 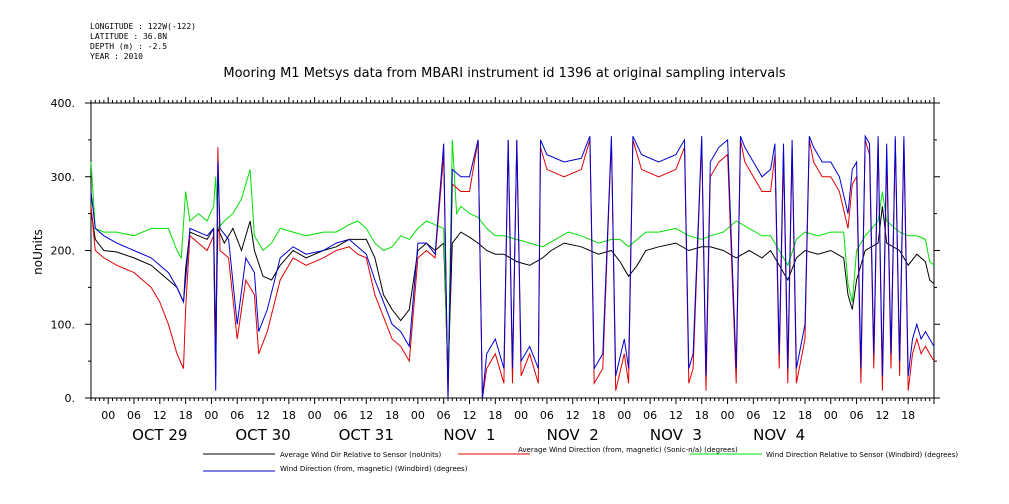 What do you see at coordinates (469, 435) in the screenshot?
I see `x-day-label: NOV 1` at bounding box center [469, 435].